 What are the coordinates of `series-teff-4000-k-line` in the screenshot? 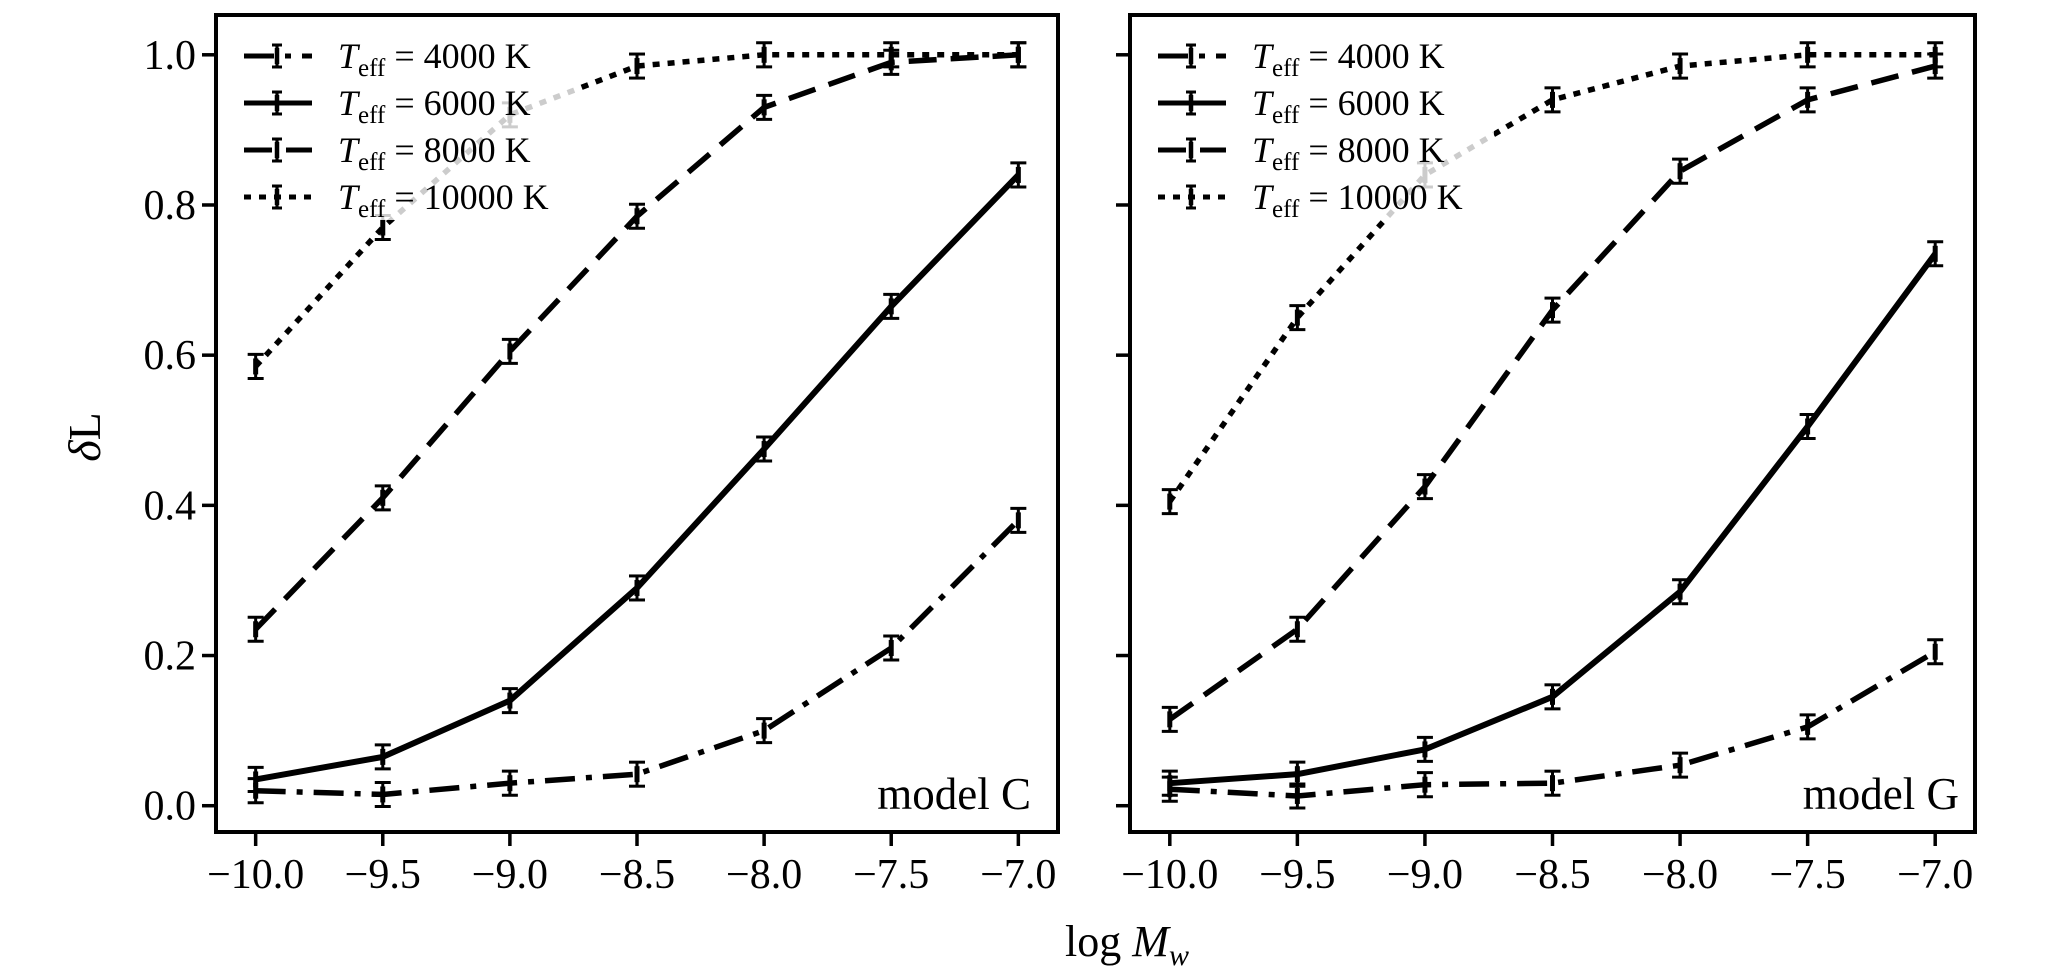 It's located at (638, 658).